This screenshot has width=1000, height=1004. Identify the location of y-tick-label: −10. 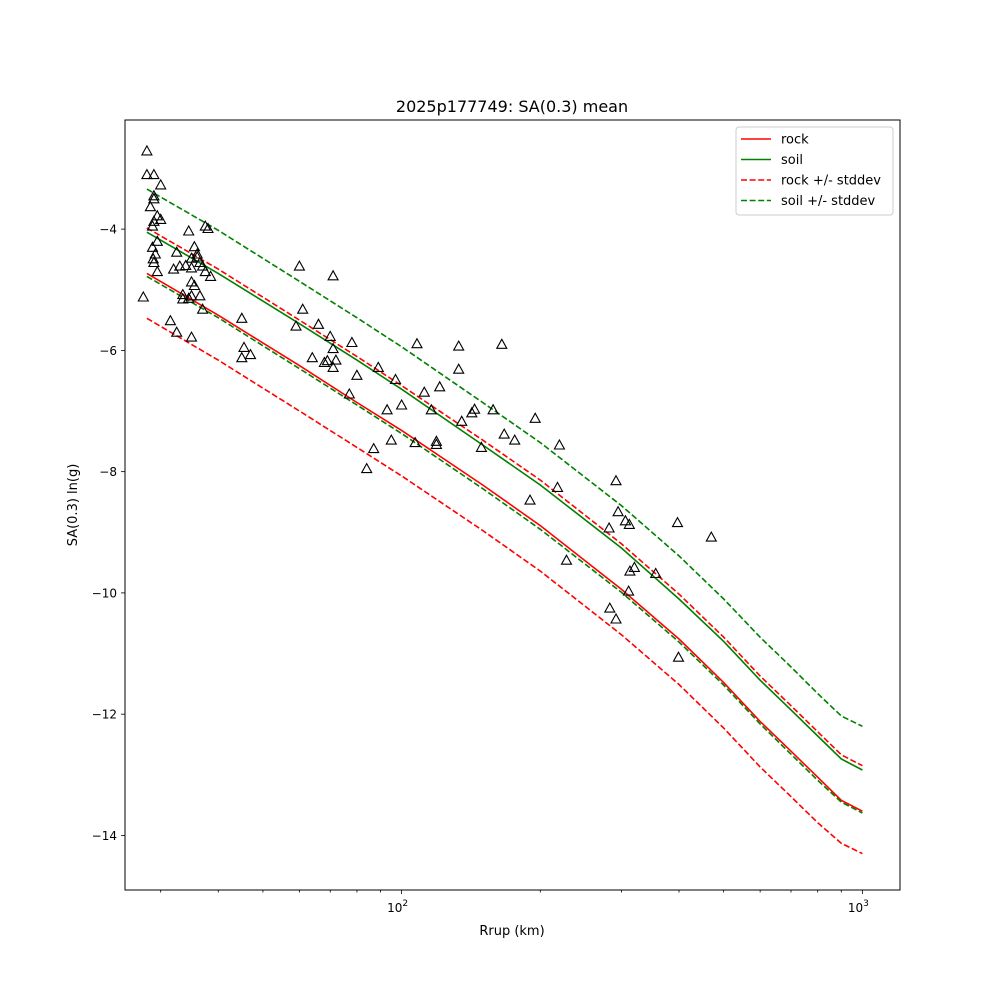
(104, 593).